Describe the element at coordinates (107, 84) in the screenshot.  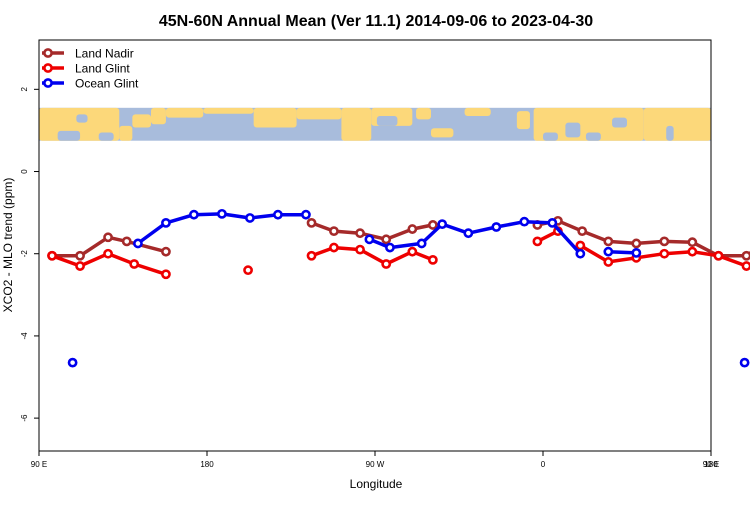
I see `legend-label-ocean-glint: Ocean Glint` at that location.